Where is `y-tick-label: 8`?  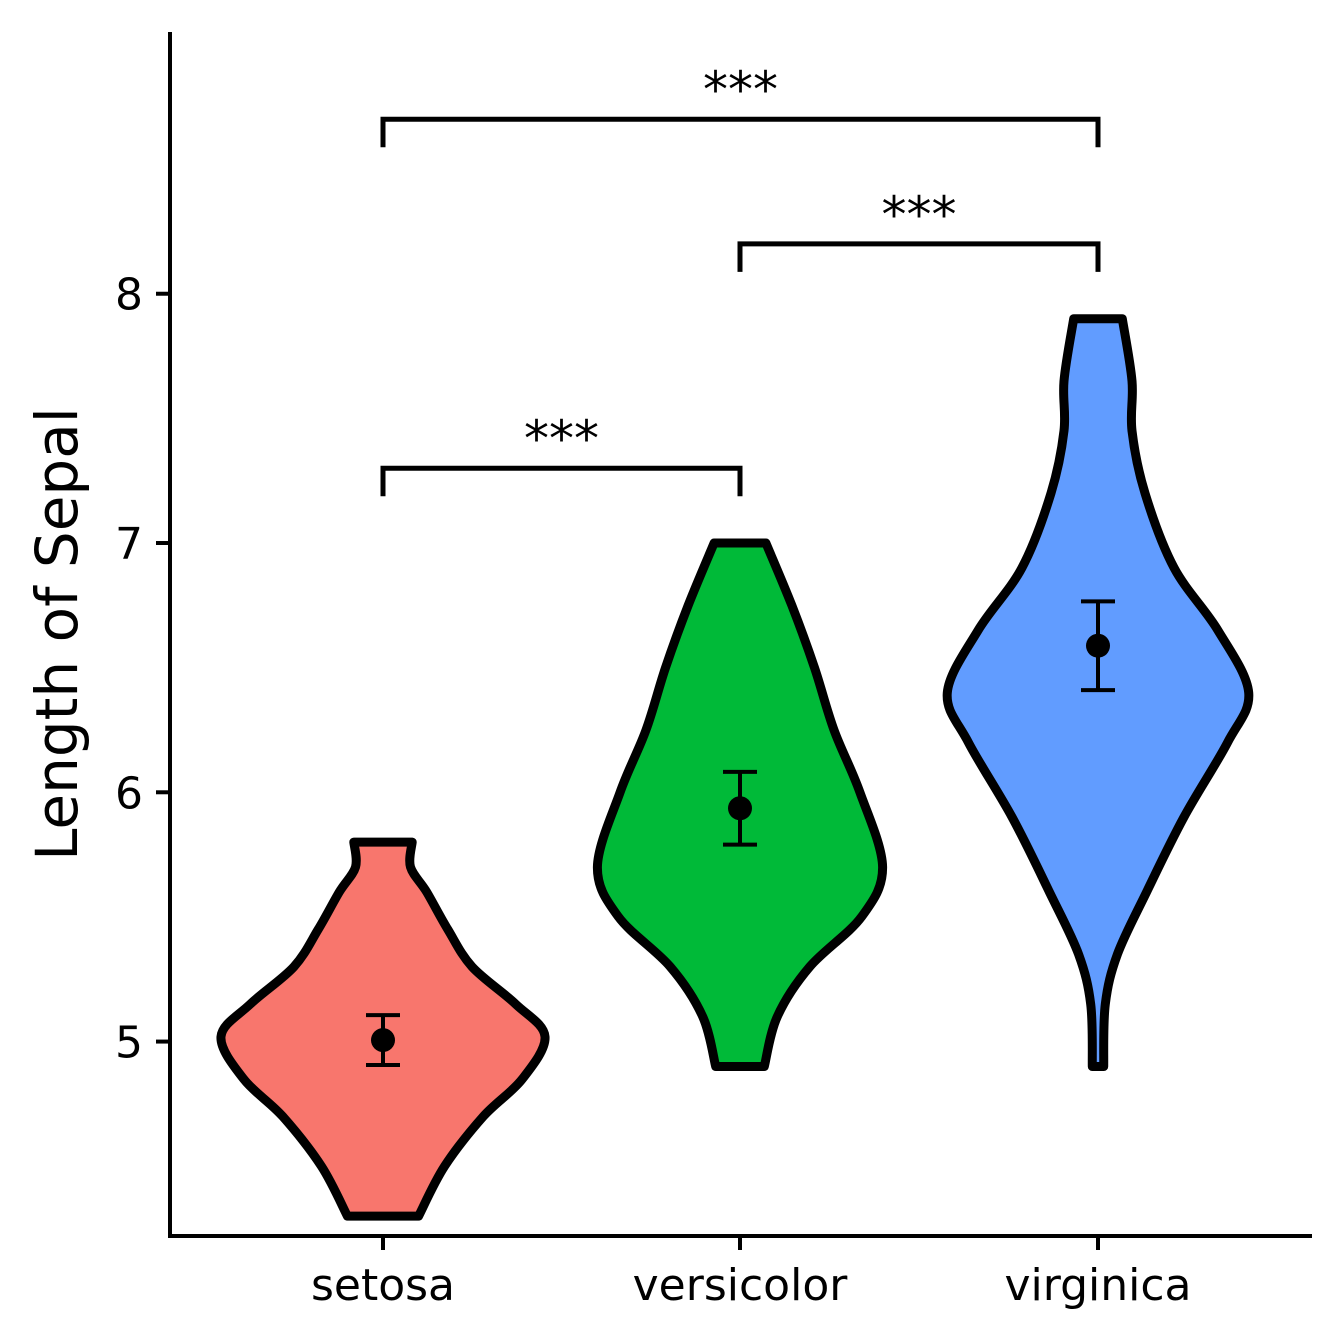
y-tick-label: 8 is located at coordinates (129, 295).